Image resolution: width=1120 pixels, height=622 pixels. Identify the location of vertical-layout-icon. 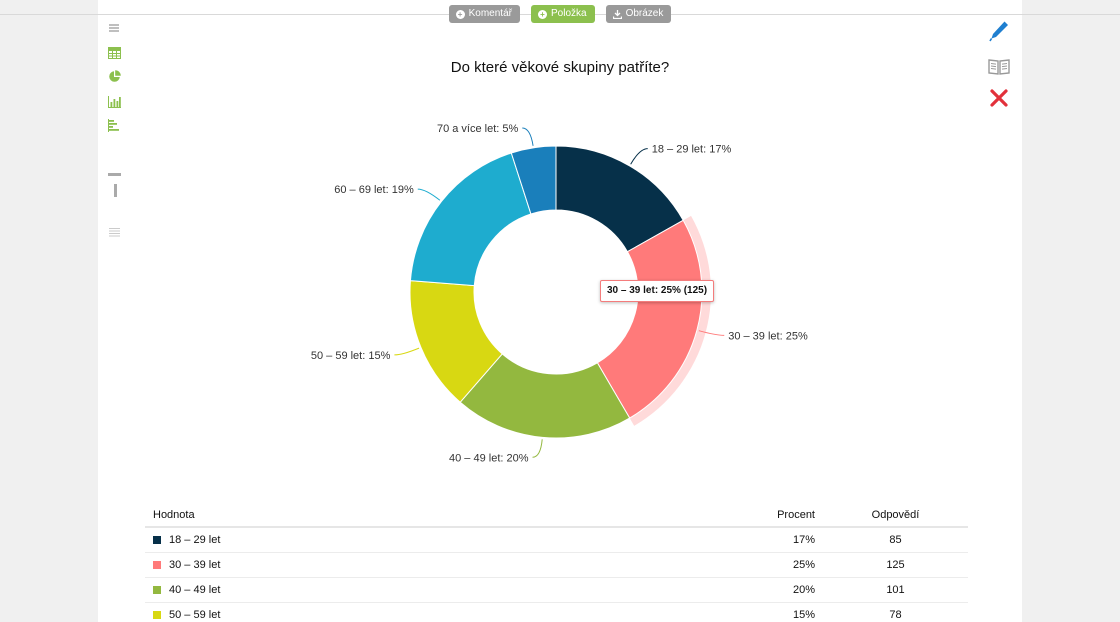
(115, 191).